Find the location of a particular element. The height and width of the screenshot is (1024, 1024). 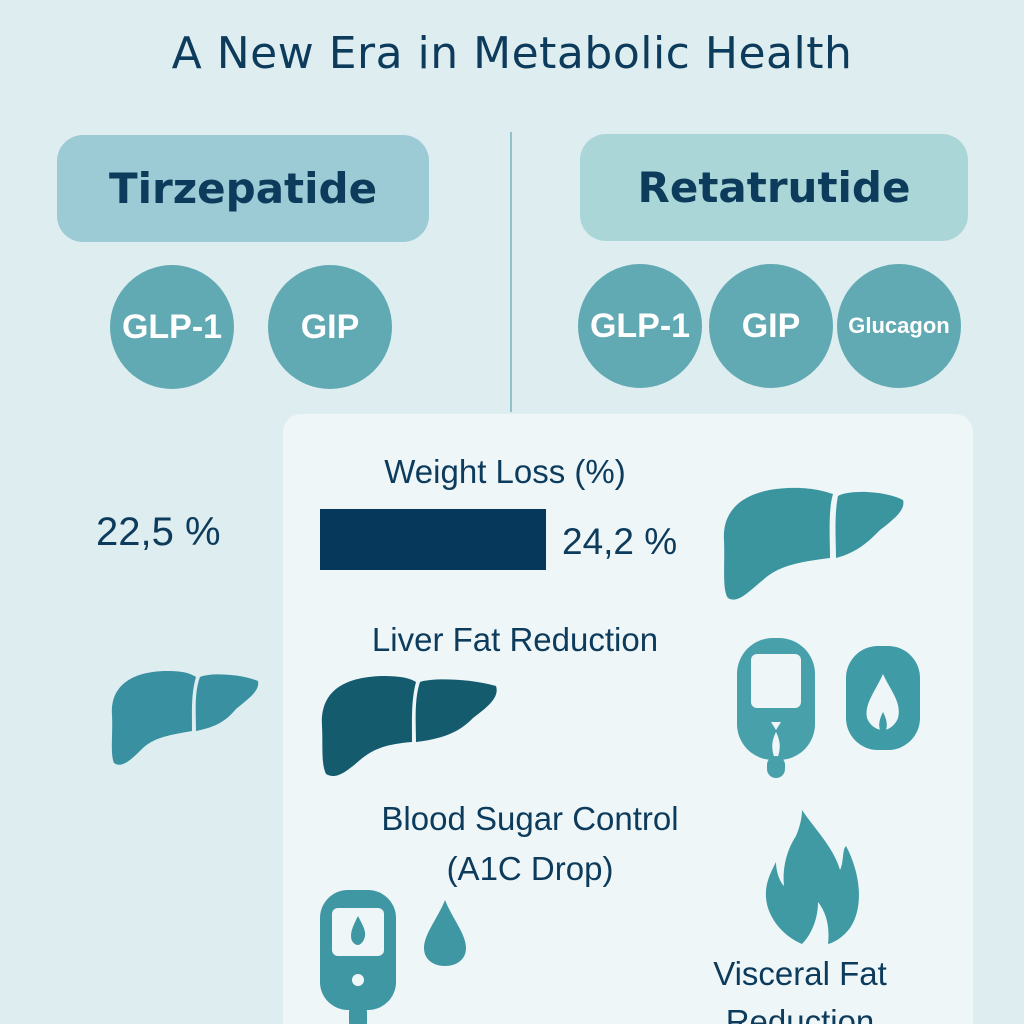

visceral-fat-label-line2: Reduction is located at coordinates (800, 1013).